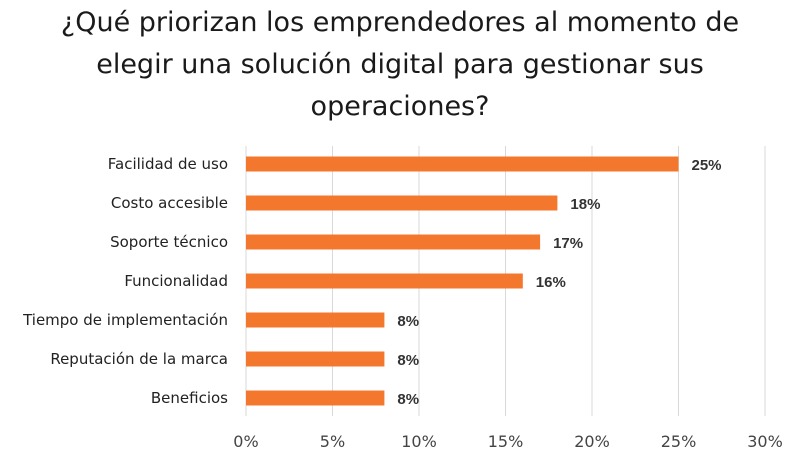  Describe the element at coordinates (168, 164) in the screenshot. I see `category-label: Facilidad de uso` at that location.